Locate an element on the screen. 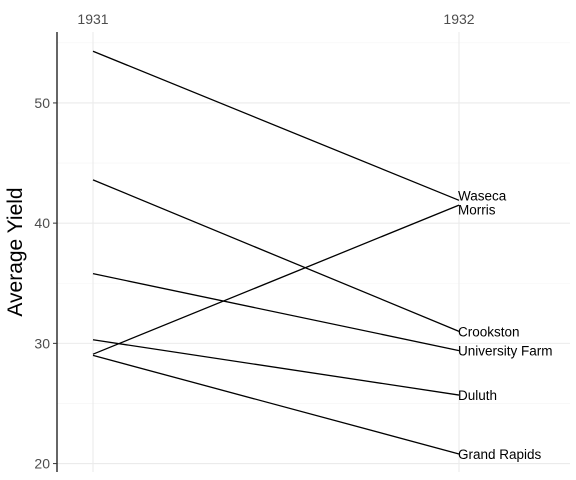  series-label: Duluth is located at coordinates (477, 395).